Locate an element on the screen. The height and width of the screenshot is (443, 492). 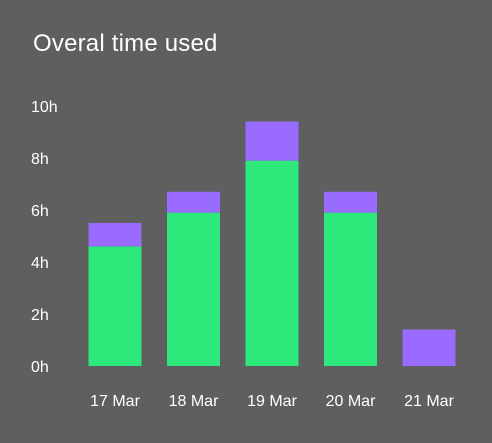
y-tick-label: 0h is located at coordinates (40, 367).